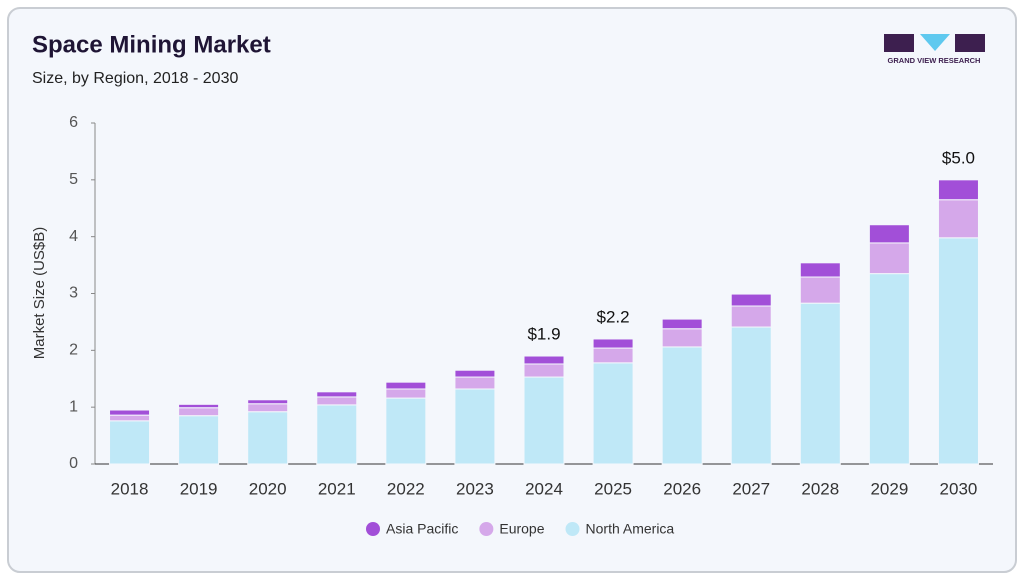  Describe the element at coordinates (820, 488) in the screenshot. I see `x-tick-label: 2028` at that location.